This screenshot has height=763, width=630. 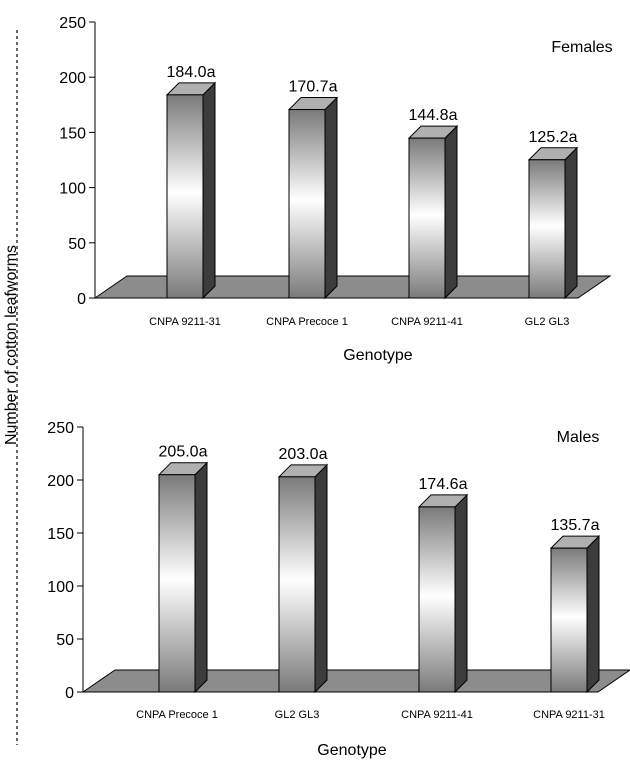 I want to click on bar-1: 184.0a CNPA 9211-31, so click(x=185, y=196).